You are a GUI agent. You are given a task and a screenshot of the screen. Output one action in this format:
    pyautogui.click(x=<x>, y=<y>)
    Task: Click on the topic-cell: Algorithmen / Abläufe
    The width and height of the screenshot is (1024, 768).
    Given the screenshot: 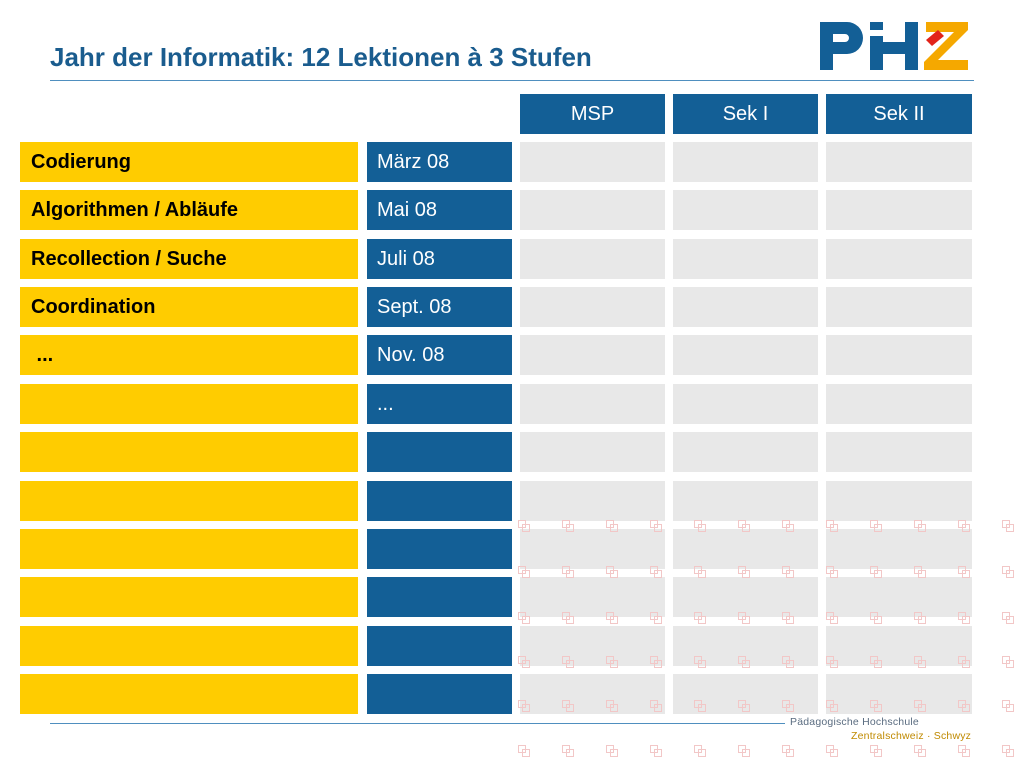 What is the action you would take?
    pyautogui.click(x=189, y=210)
    